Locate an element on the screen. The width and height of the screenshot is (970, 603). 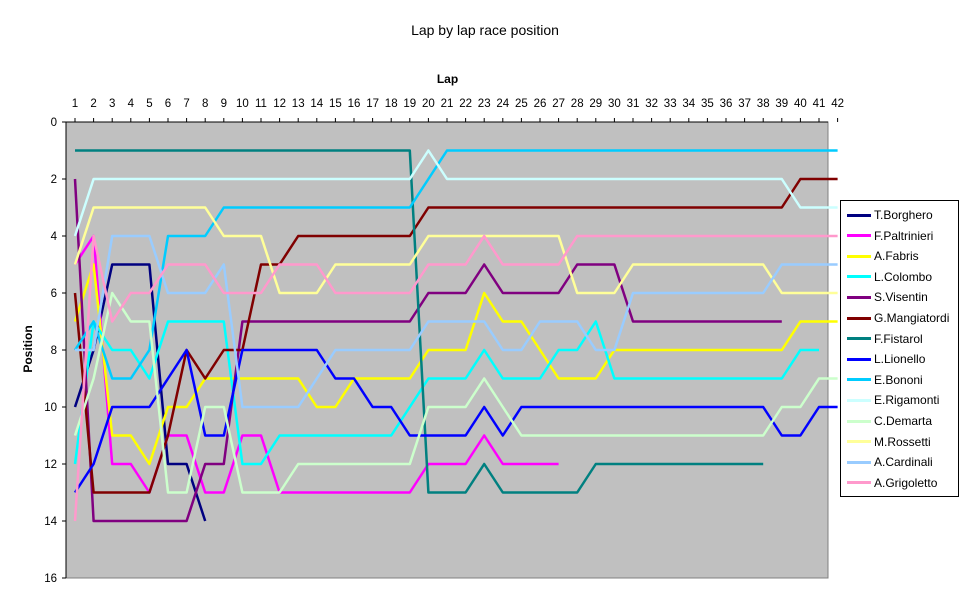
legend-item: C.Demarta is located at coordinates (902, 421).